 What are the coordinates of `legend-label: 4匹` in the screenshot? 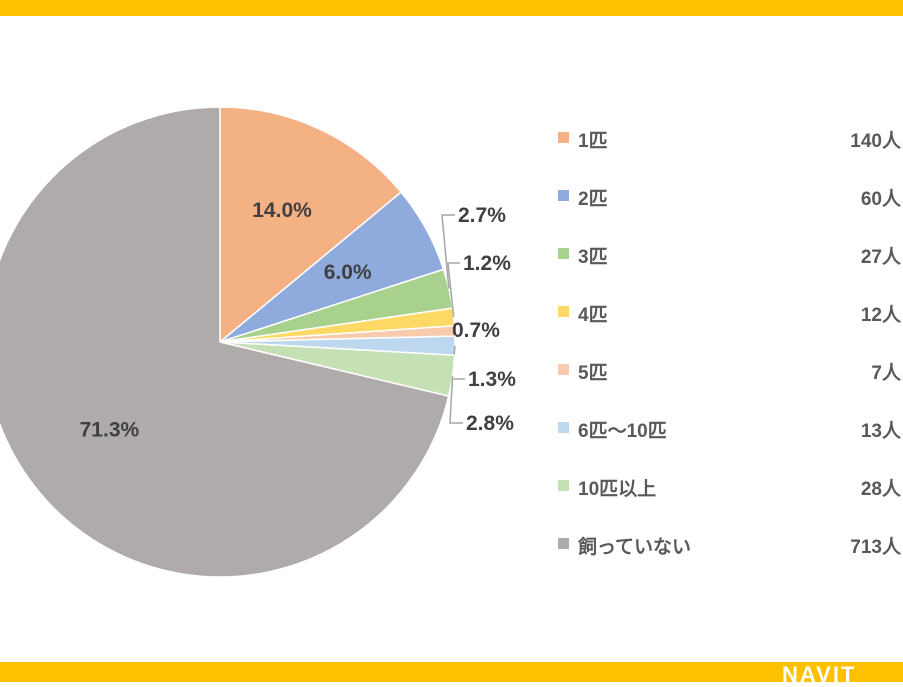 It's located at (593, 315).